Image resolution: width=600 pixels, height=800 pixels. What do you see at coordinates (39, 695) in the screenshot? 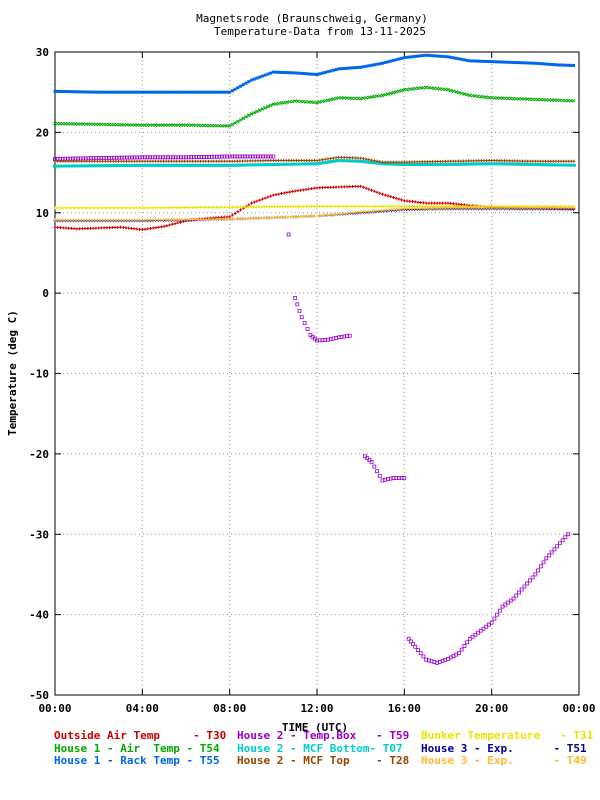
I see `y-tick-label: -50` at bounding box center [39, 695].